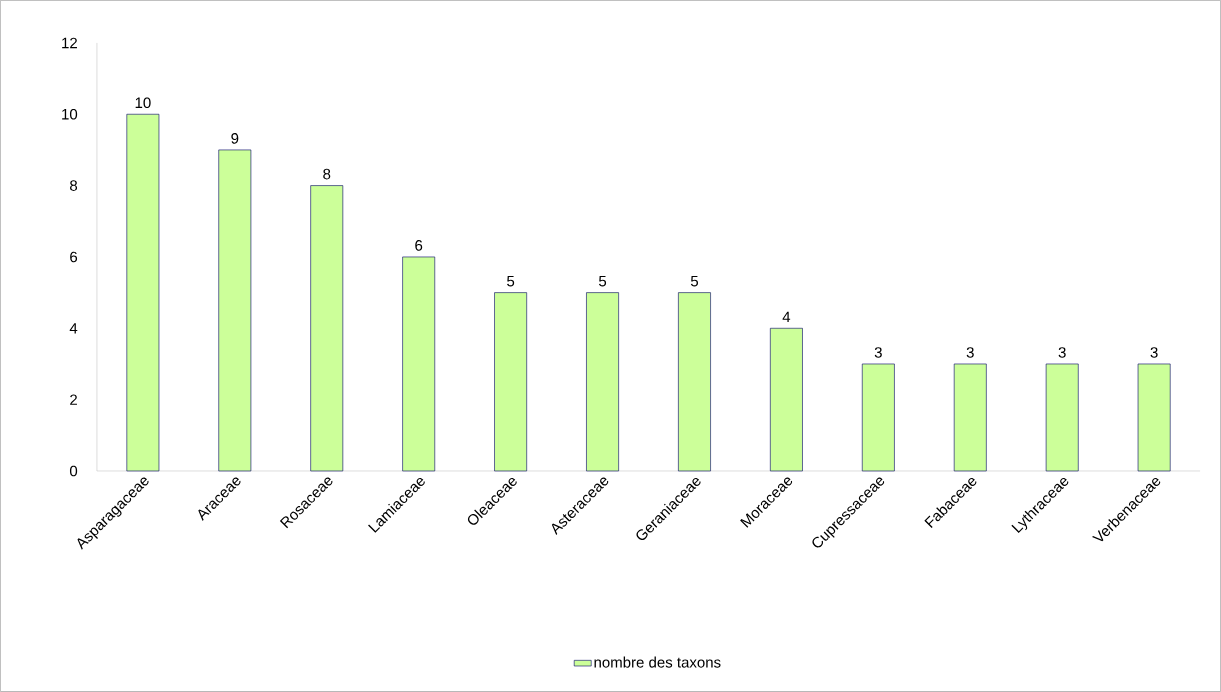 This screenshot has height=692, width=1221. What do you see at coordinates (73, 328) in the screenshot?
I see `y-tick-label: 4` at bounding box center [73, 328].